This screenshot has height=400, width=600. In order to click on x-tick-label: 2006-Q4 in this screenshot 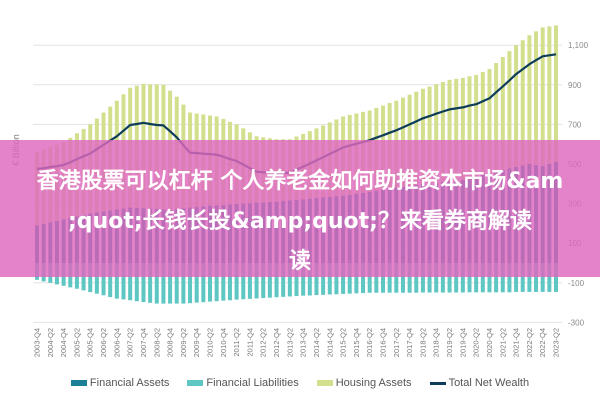, I will do `click(116, 342)`.